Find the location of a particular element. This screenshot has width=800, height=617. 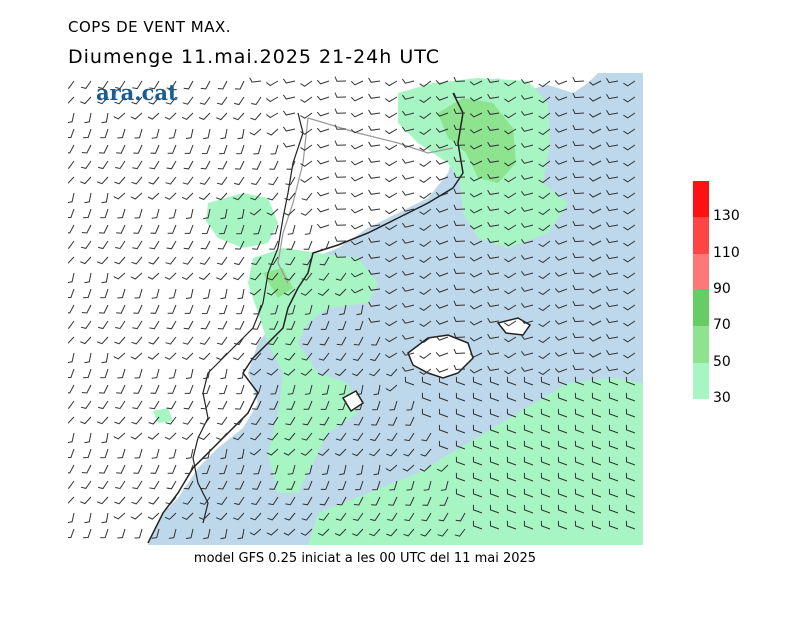

legend-swatch is located at coordinates (701, 380).